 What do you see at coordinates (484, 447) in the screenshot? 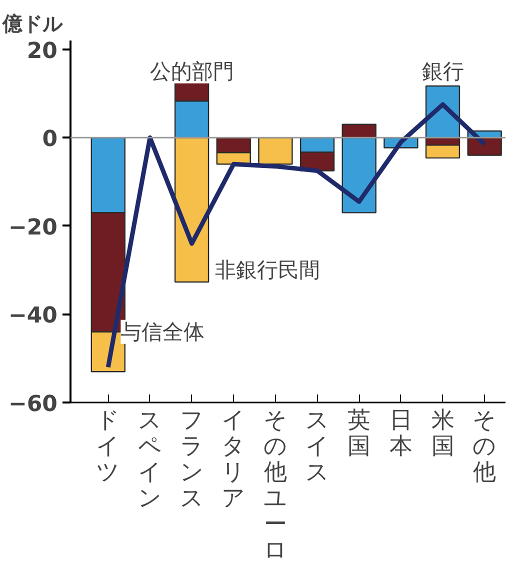
I see `x-tick-label: その他` at bounding box center [484, 447].